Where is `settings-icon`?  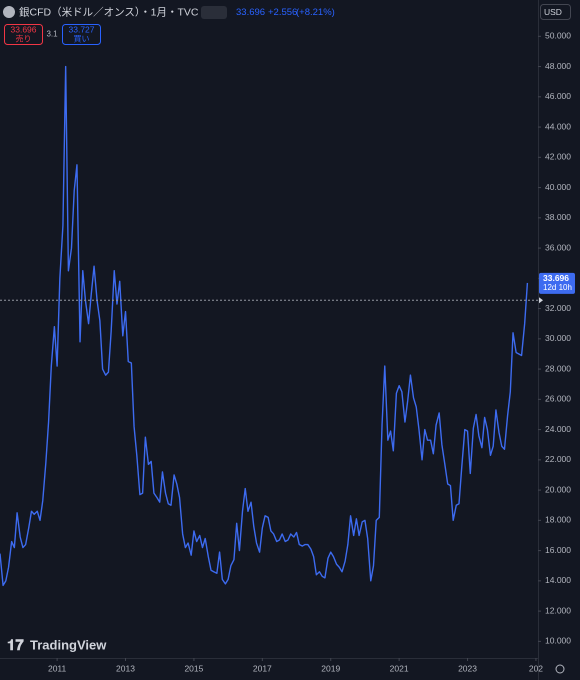 settings-icon is located at coordinates (560, 669).